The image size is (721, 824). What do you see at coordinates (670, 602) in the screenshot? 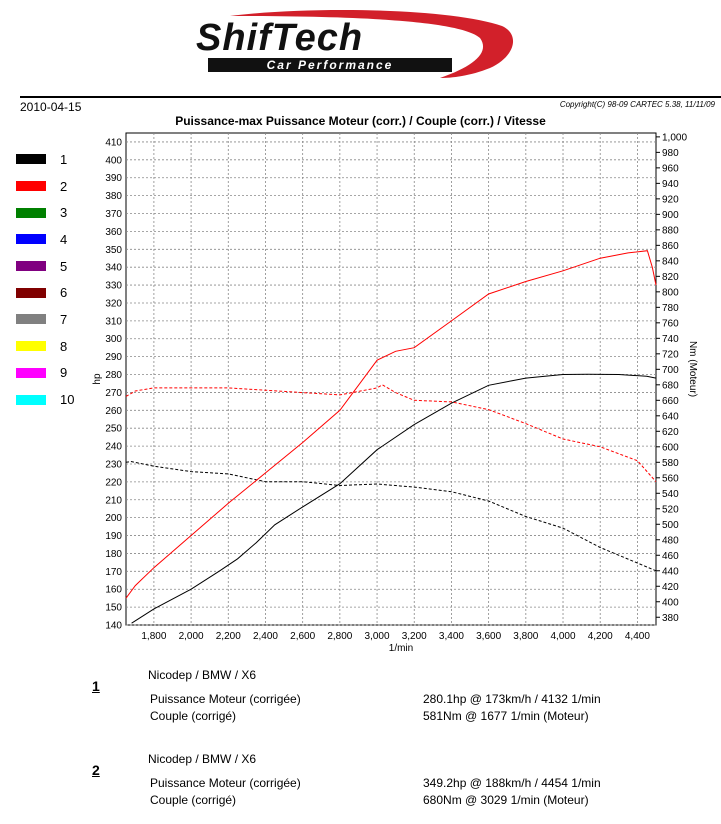
I see `y2-tick-label: 400` at bounding box center [670, 602].